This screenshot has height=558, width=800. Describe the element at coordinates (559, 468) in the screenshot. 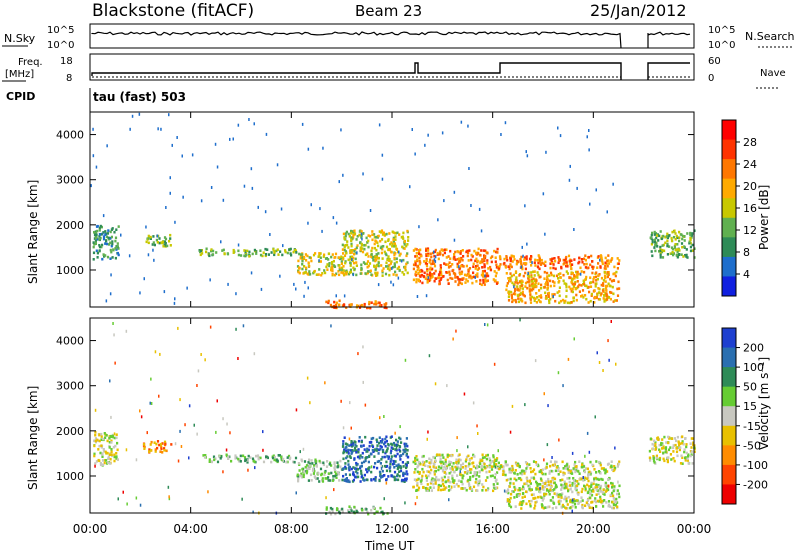

I see `echo-region` at that location.